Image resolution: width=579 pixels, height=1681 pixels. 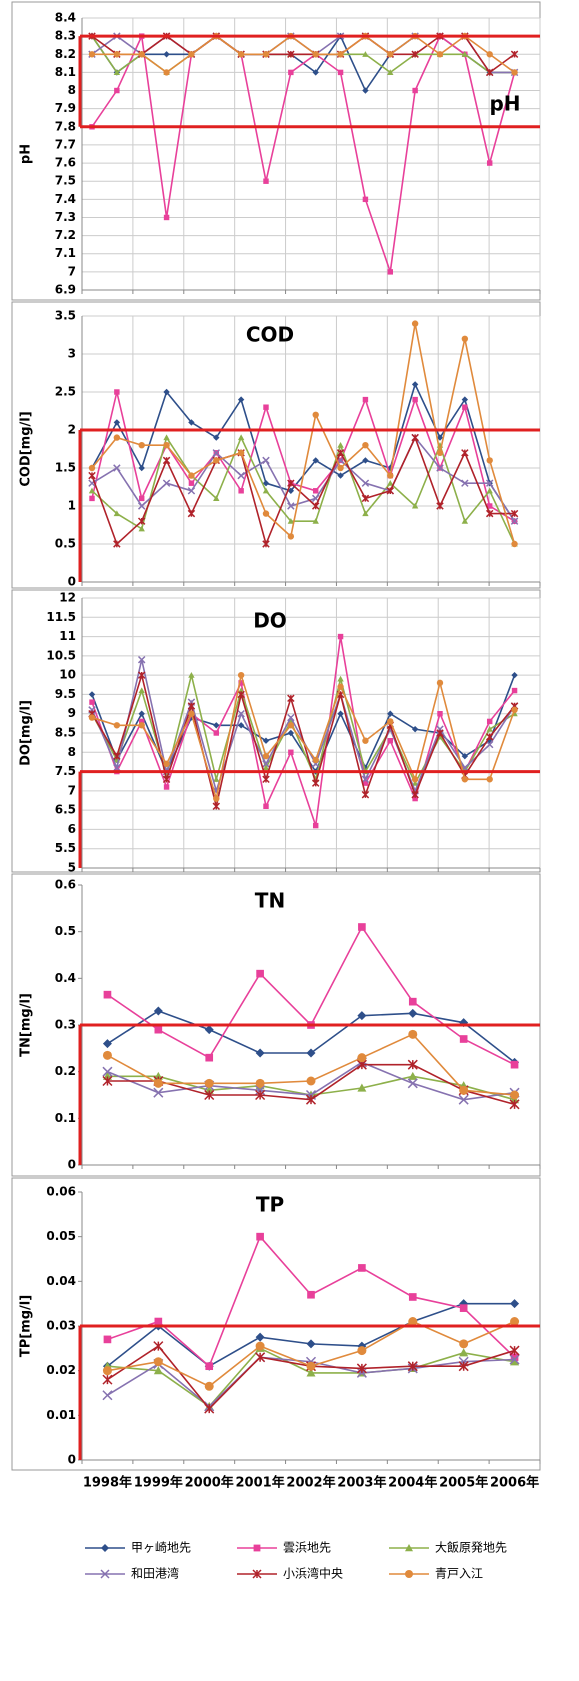 What do you see at coordinates (155, 1573) in the screenshot?
I see `legend-label: 和田港湾` at bounding box center [155, 1573].